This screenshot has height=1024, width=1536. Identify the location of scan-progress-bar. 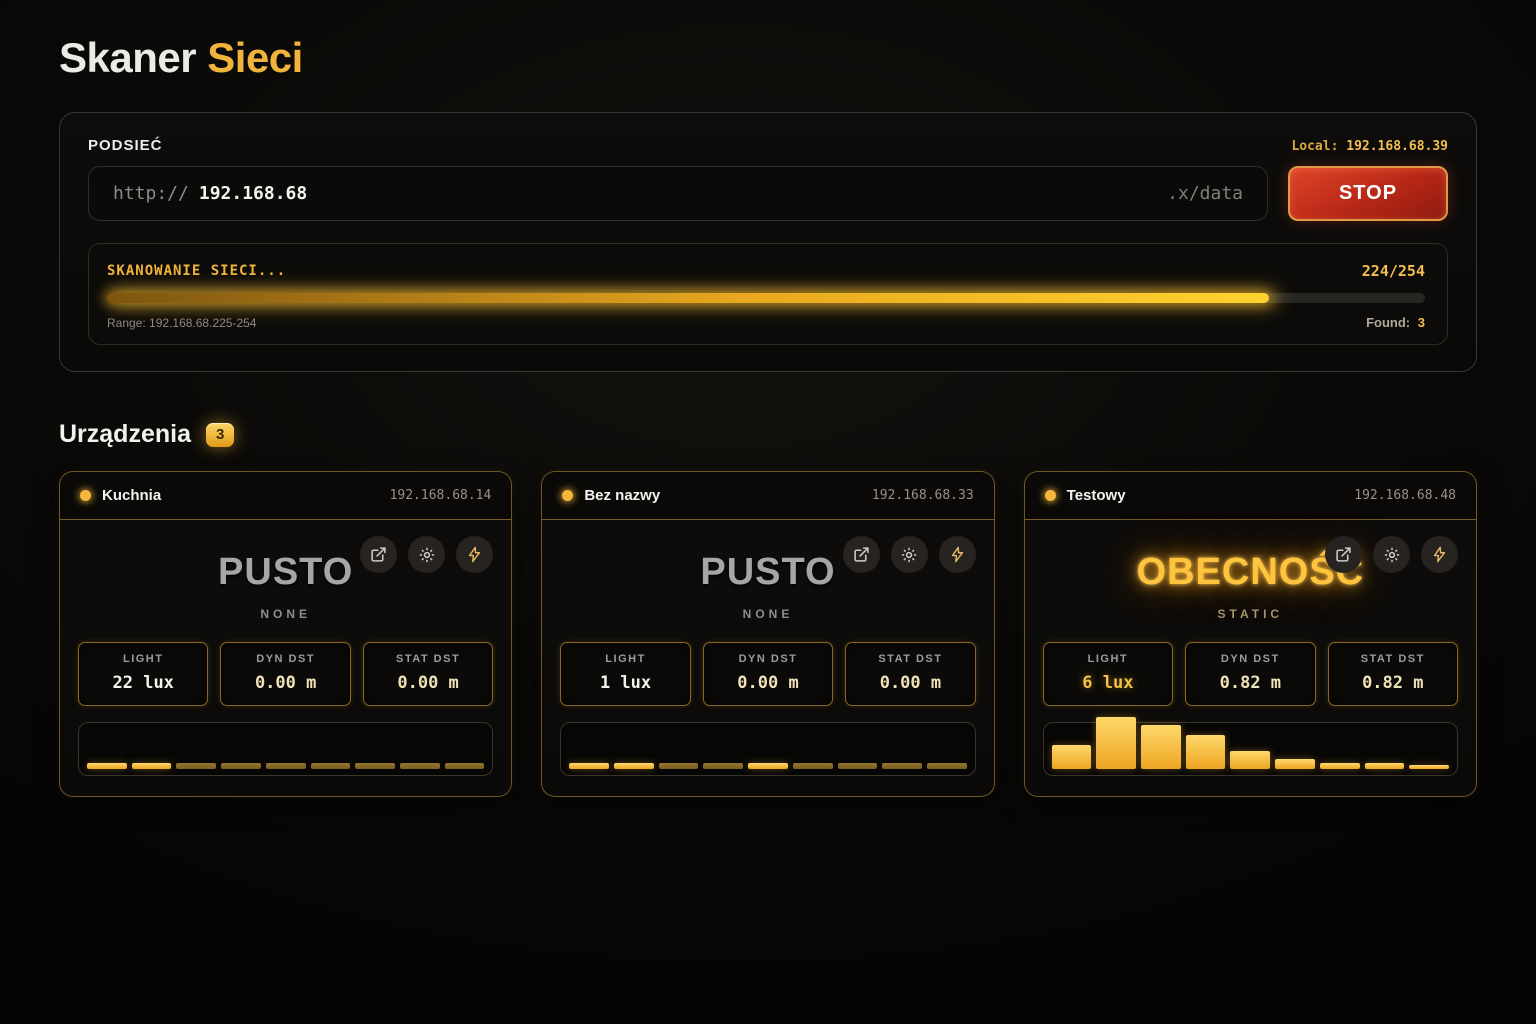
(766, 298).